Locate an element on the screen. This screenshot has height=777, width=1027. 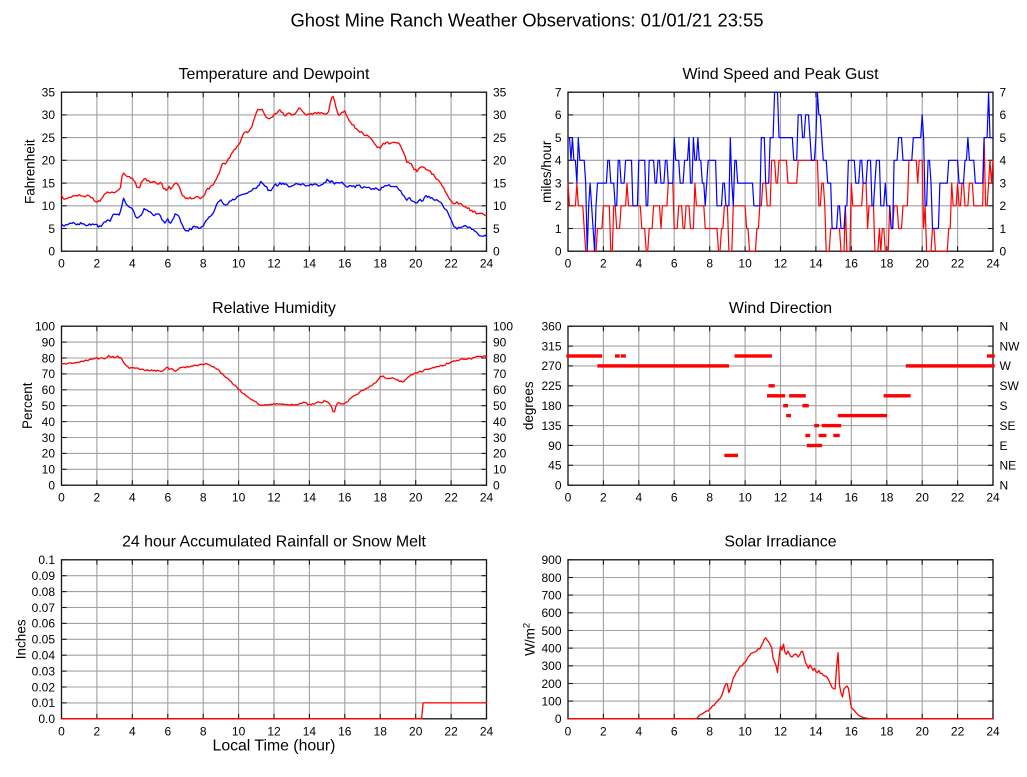
svg-text: 500 is located at coordinates (551, 631).